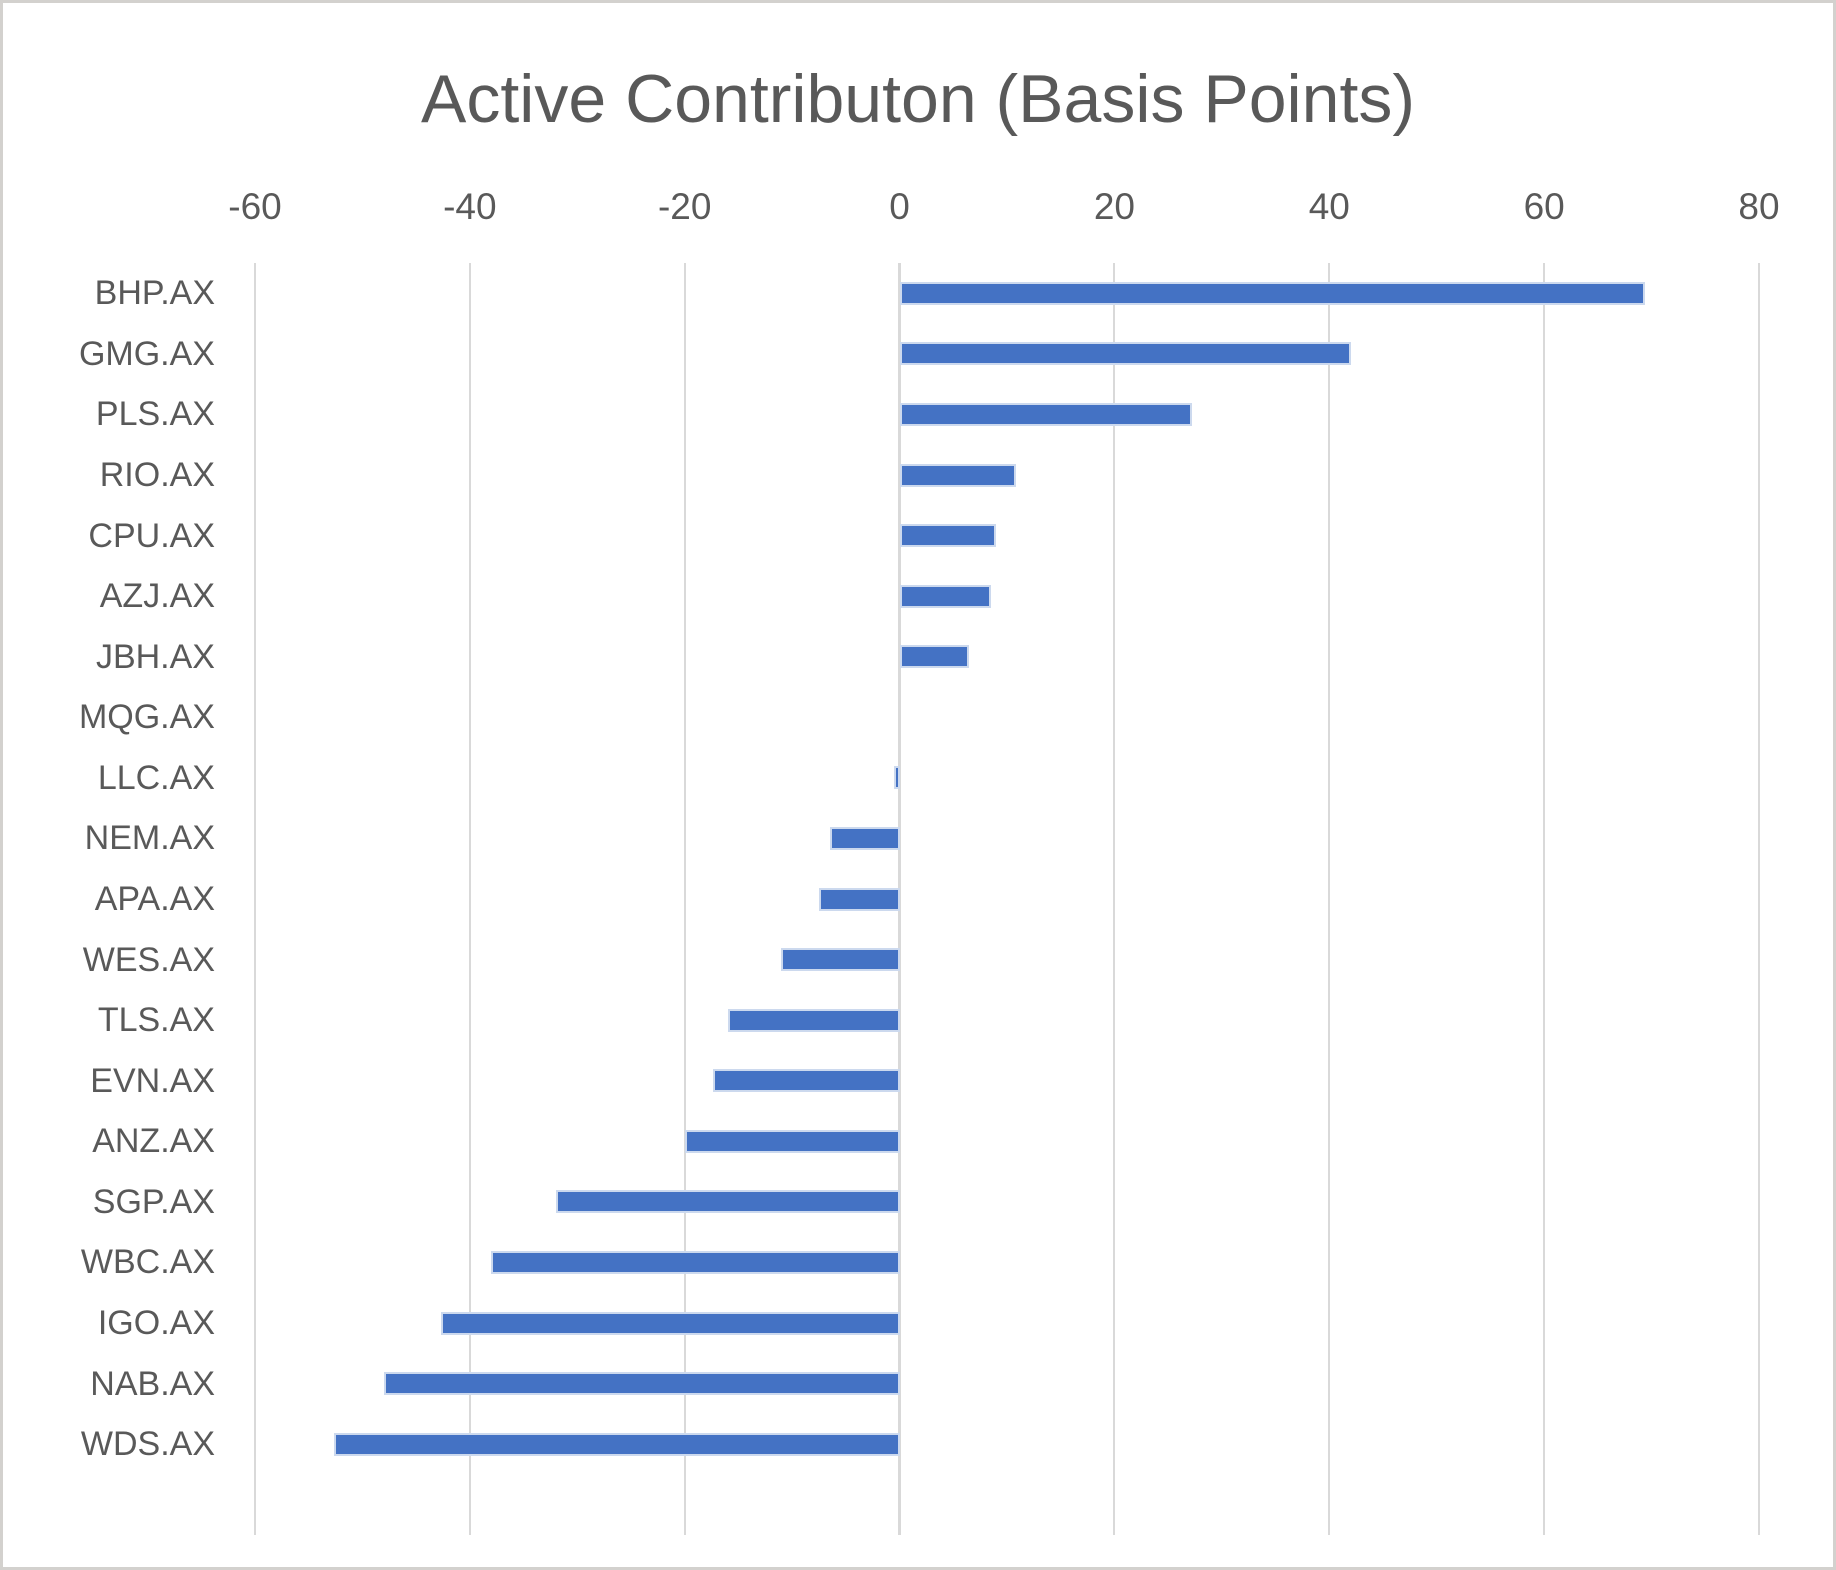  I want to click on x-tick-label: -40, so click(470, 206).